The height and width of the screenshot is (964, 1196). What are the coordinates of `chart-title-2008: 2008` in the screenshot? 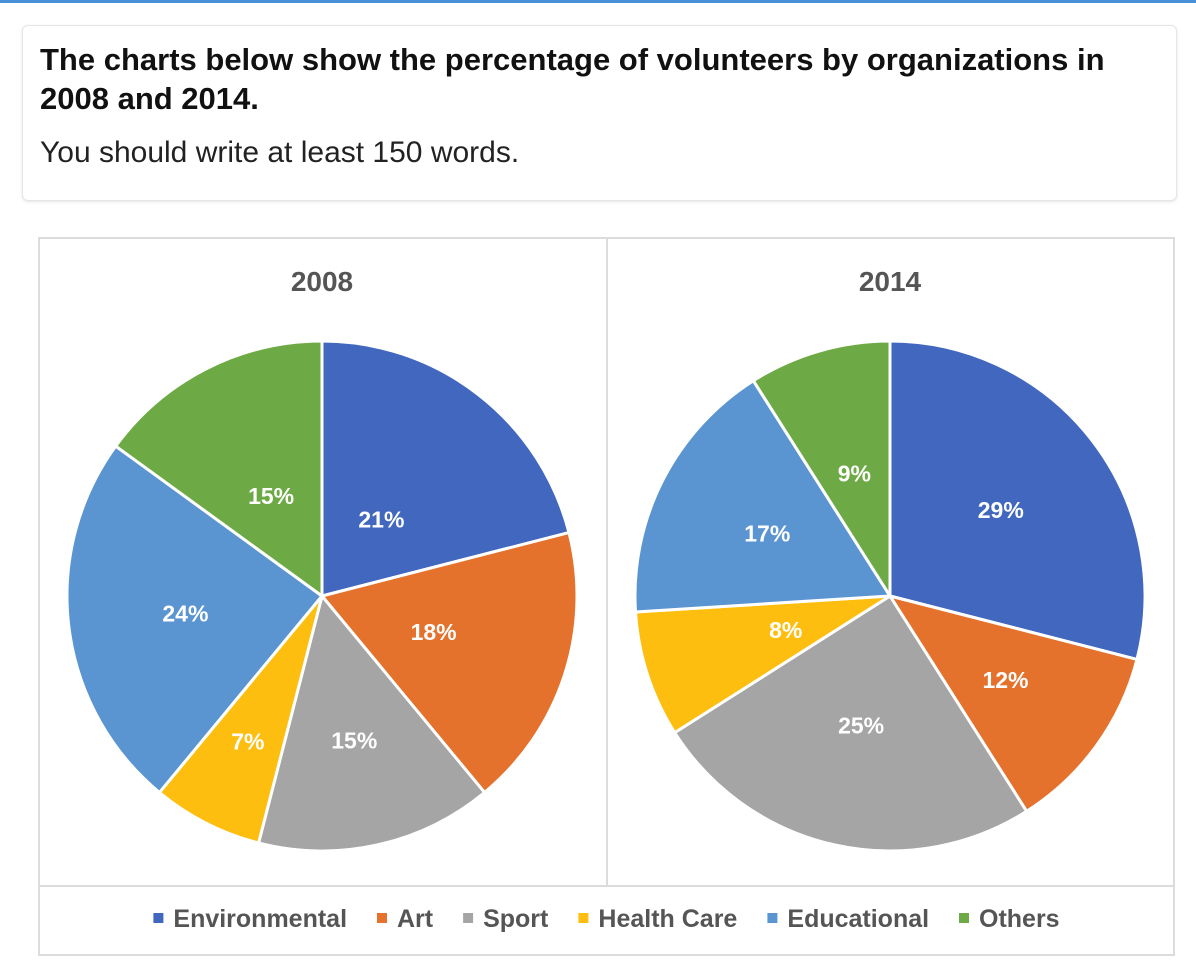 It's located at (322, 281).